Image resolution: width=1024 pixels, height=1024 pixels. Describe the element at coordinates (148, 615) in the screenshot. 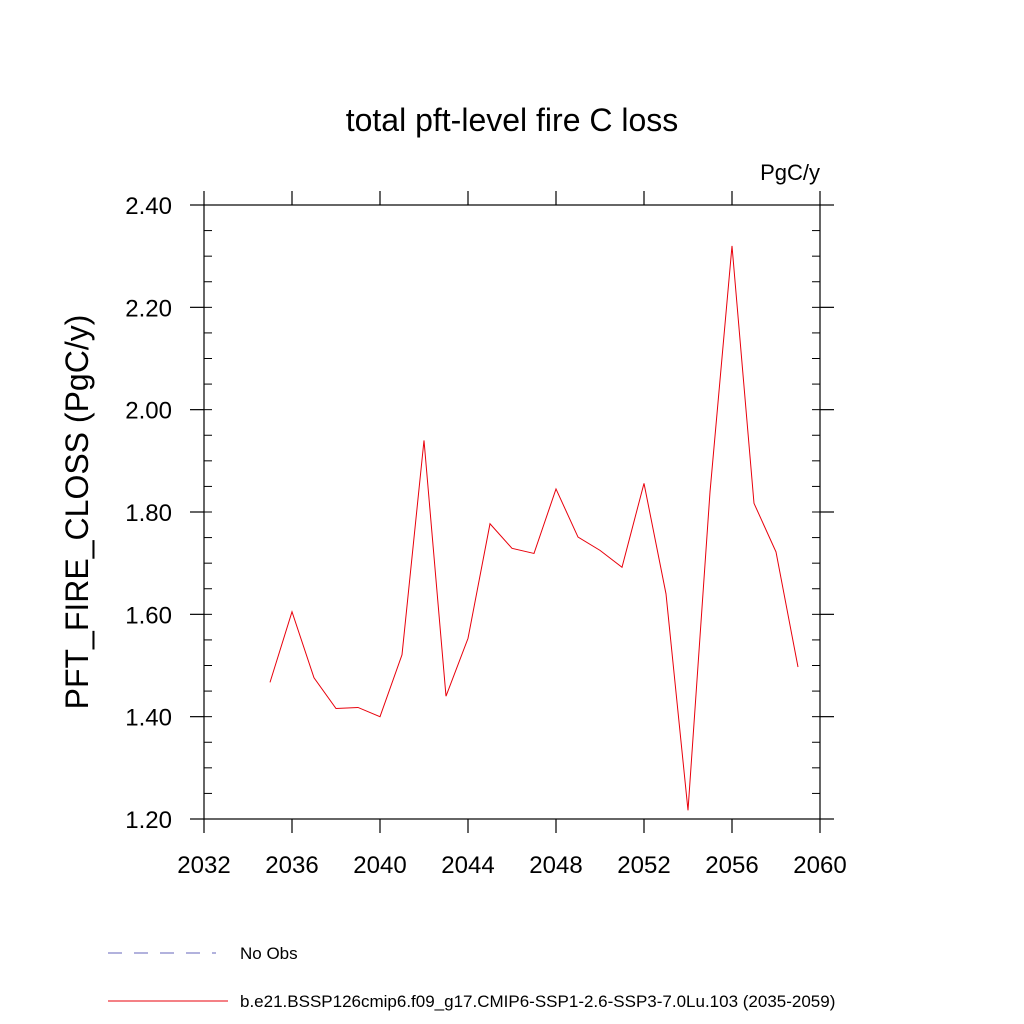

I see `y-tick-label: 1.60` at that location.